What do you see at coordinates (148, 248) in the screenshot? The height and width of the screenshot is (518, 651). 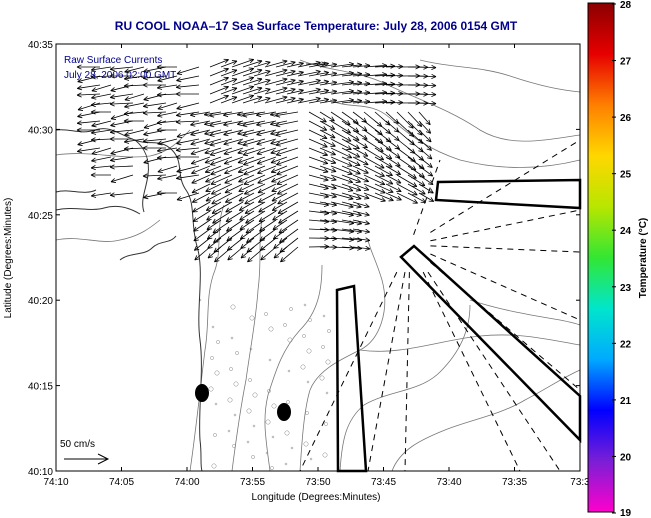 I see `coast-segment` at bounding box center [148, 248].